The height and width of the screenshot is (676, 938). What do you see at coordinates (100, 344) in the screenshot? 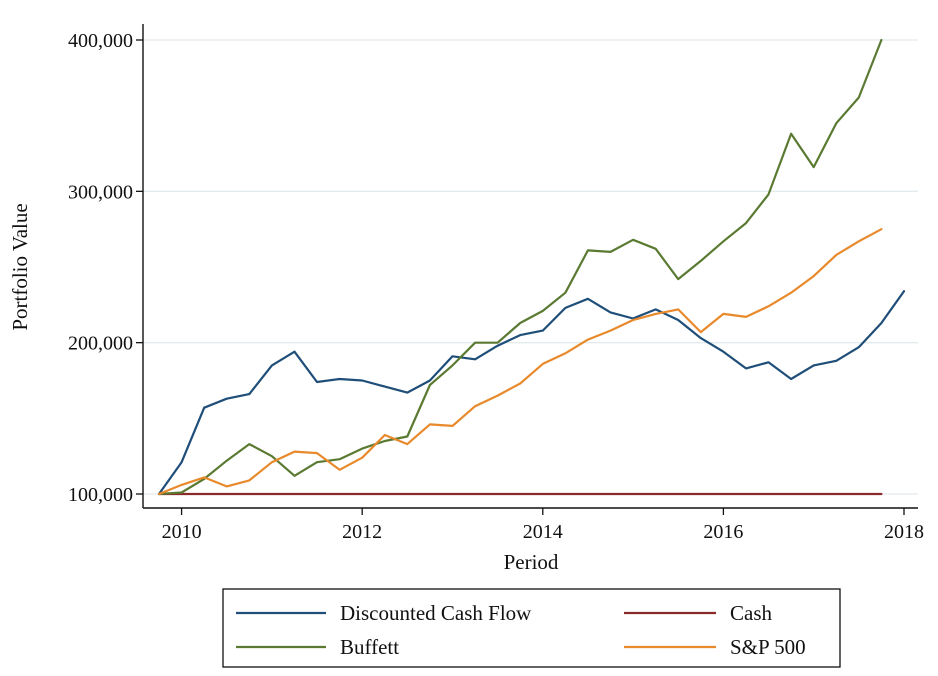
I see `y-tick-label: 200,000` at bounding box center [100, 344].